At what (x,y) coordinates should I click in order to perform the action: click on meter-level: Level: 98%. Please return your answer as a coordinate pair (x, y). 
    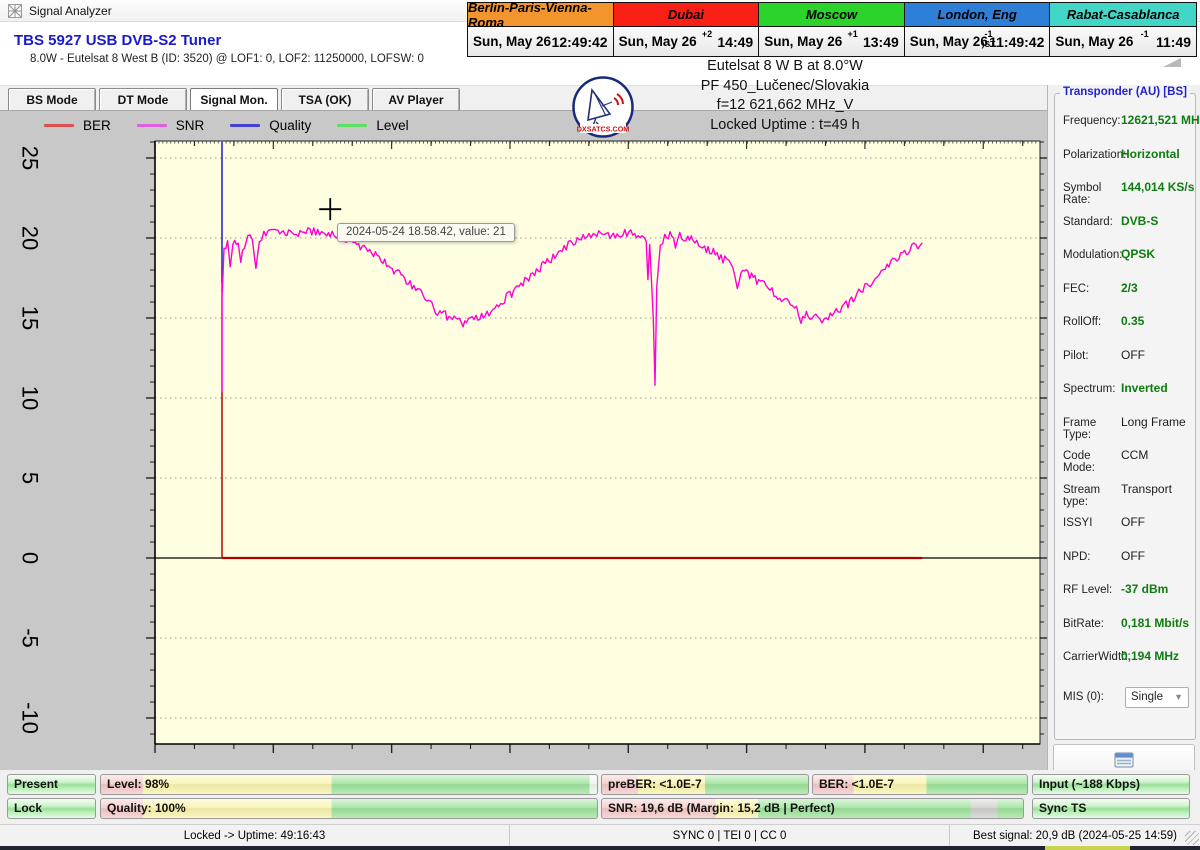
    Looking at the image, I should click on (349, 784).